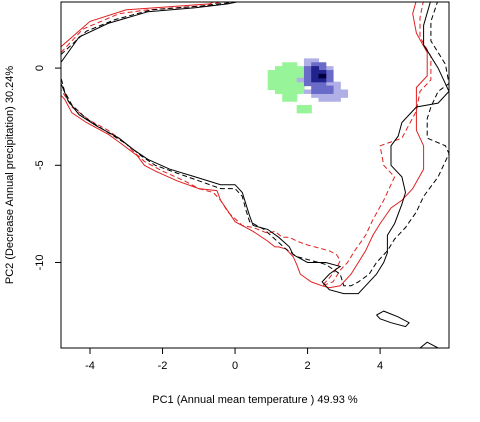 This screenshot has height=422, width=480. I want to click on x-tick-label: -2, so click(163, 366).